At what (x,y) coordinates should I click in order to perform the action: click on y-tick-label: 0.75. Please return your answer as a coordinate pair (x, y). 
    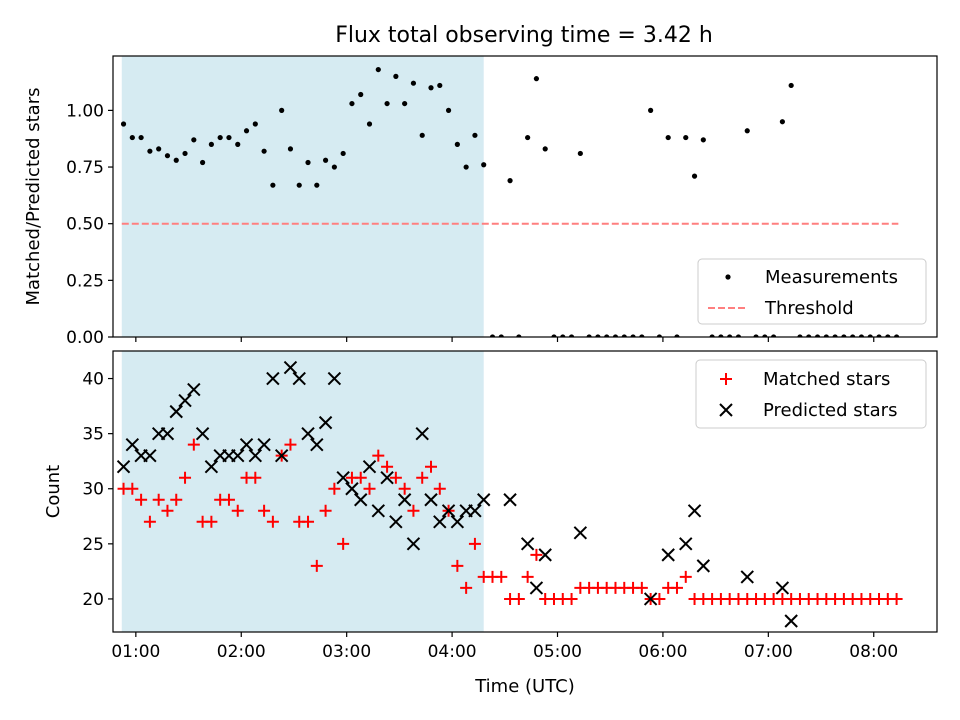
    Looking at the image, I should click on (85, 168).